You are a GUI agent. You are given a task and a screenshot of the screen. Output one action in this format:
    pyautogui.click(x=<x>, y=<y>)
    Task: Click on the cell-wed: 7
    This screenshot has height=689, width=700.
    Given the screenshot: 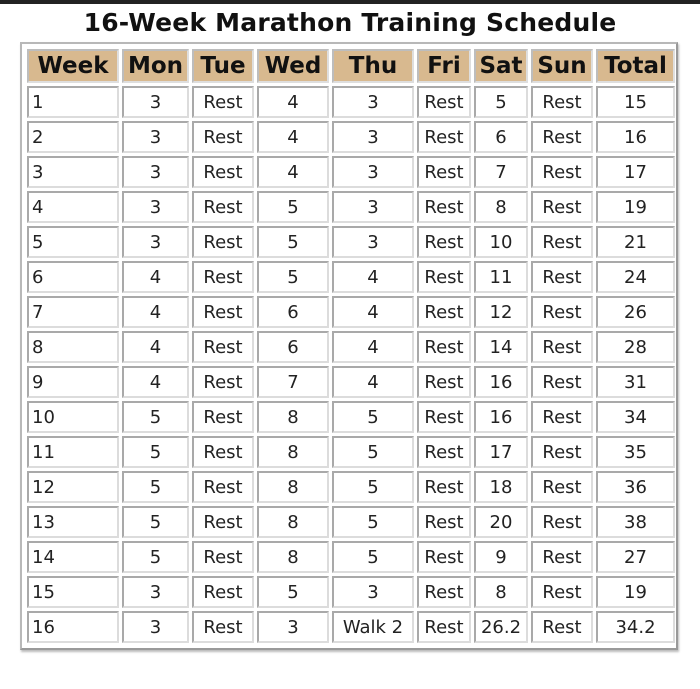 What is the action you would take?
    pyautogui.click(x=293, y=382)
    